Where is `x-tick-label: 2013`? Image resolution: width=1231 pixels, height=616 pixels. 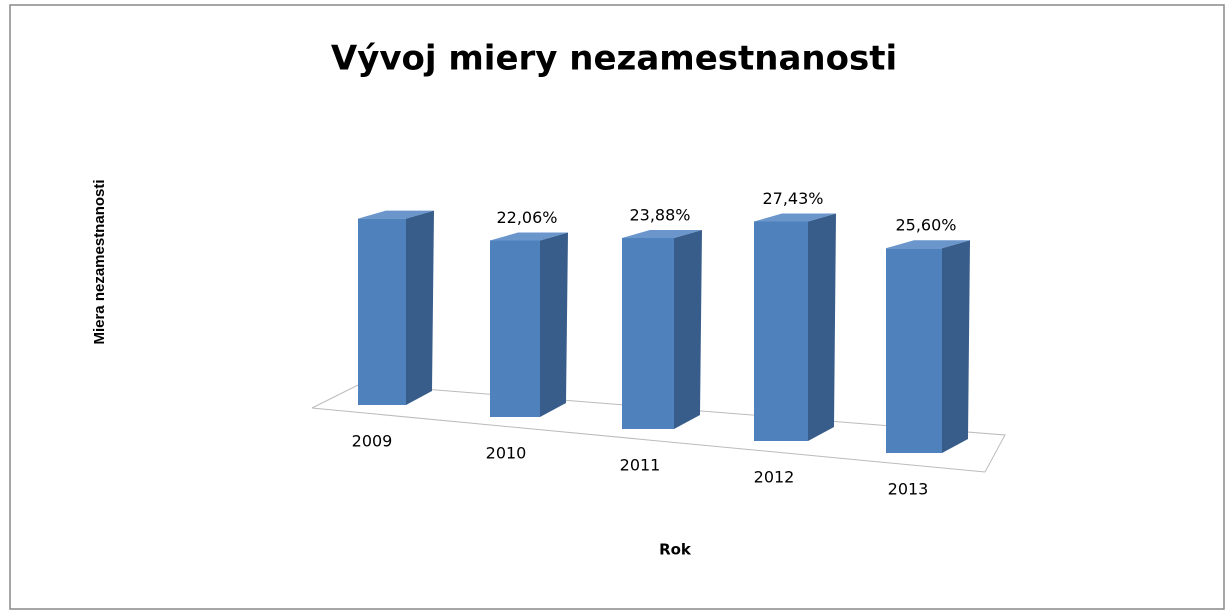
x-tick-label: 2013 is located at coordinates (908, 489).